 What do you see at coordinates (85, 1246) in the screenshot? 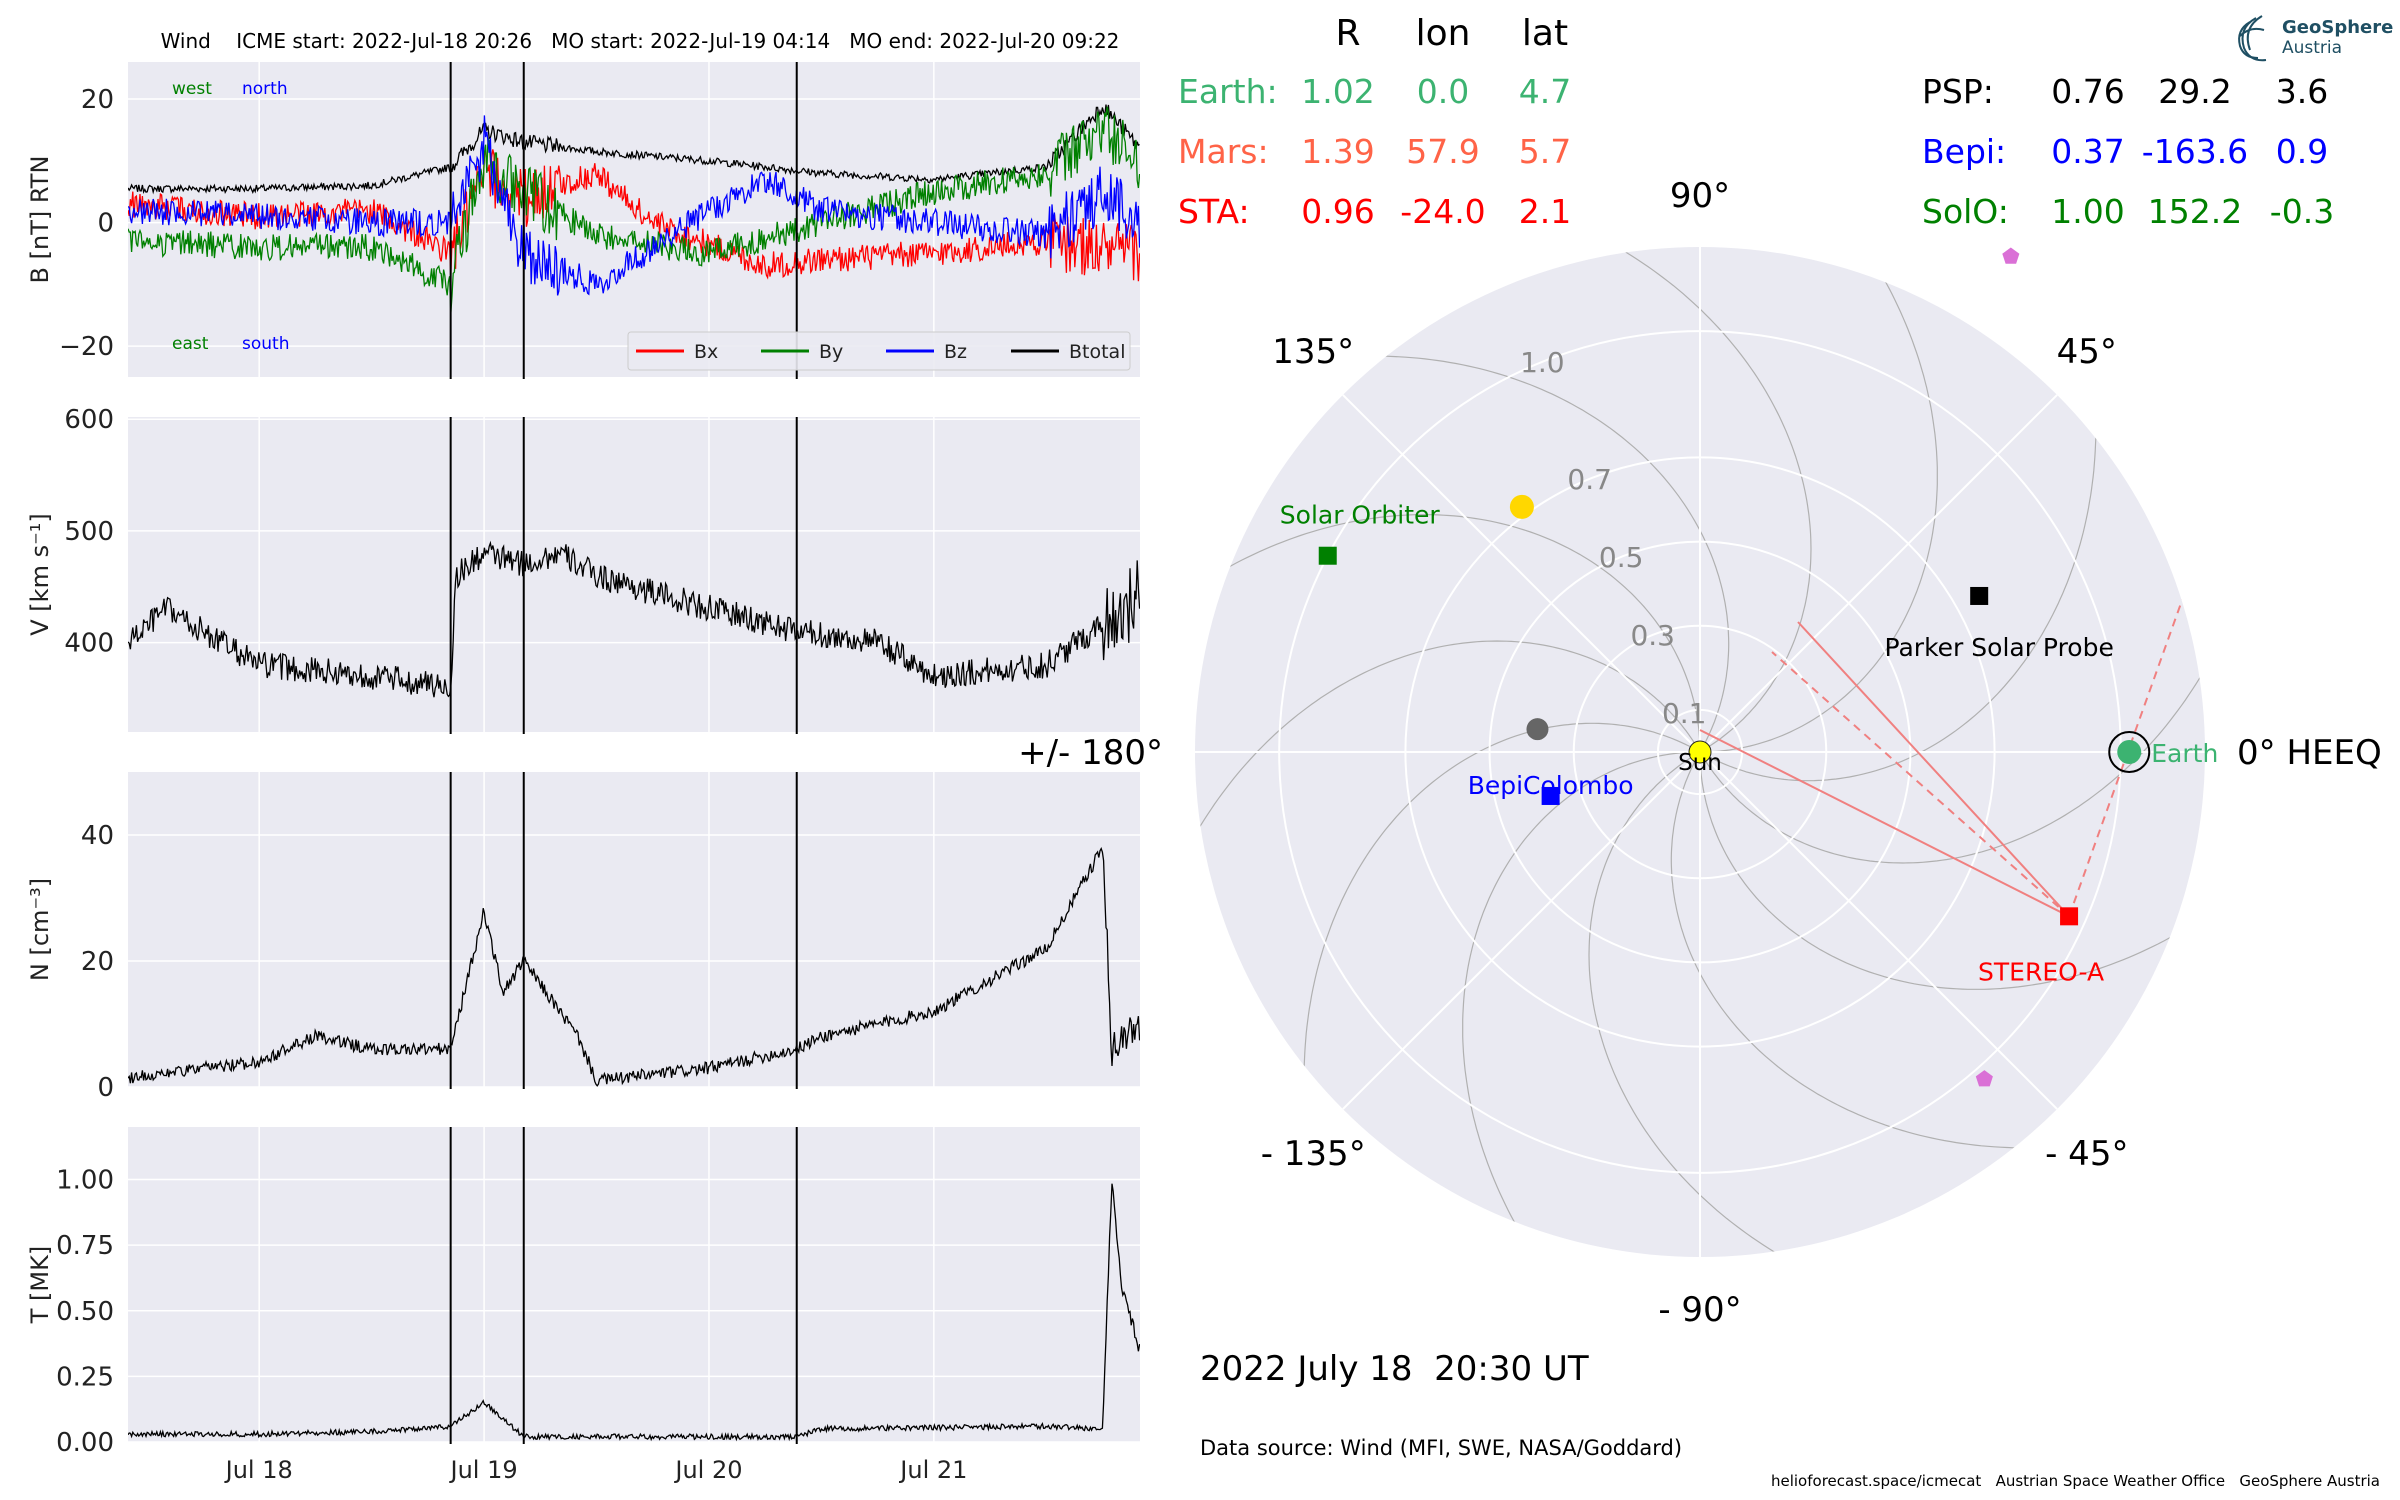
I see `y-tick-label: 0.75` at bounding box center [85, 1246].